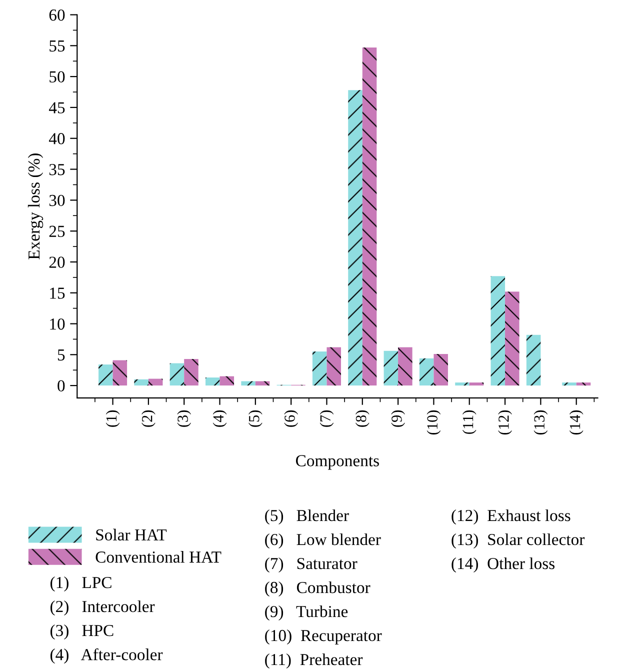 The width and height of the screenshot is (622, 671). Describe the element at coordinates (56, 108) in the screenshot. I see `y-tick-label: 45` at that location.